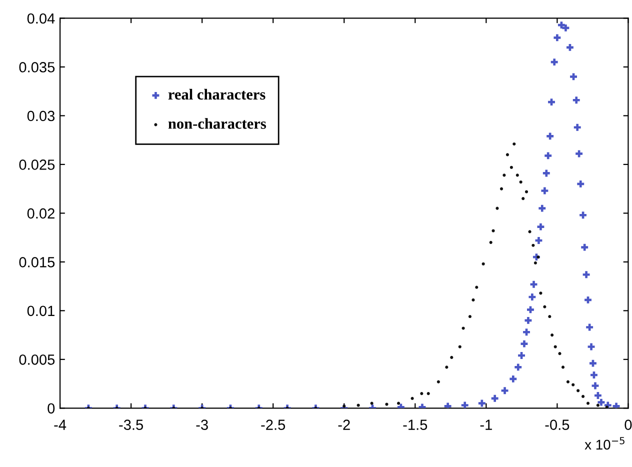 The height and width of the screenshot is (467, 632). What do you see at coordinates (37, 67) in the screenshot?
I see `y-tick-label: 0.035` at bounding box center [37, 67].